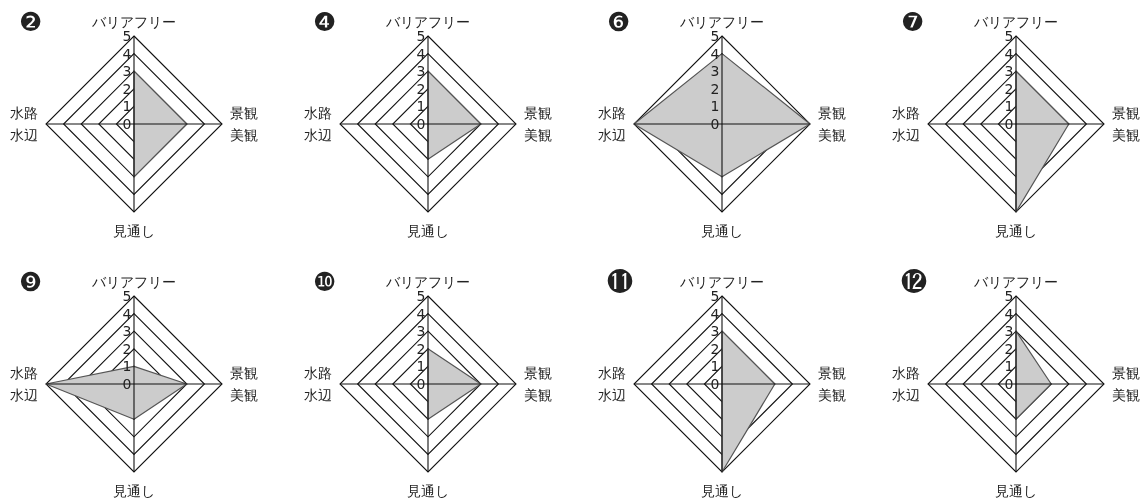 Image resolution: width=1145 pixels, height=501 pixels. What do you see at coordinates (31, 282) in the screenshot?
I see `chart-title: ❾` at bounding box center [31, 282].